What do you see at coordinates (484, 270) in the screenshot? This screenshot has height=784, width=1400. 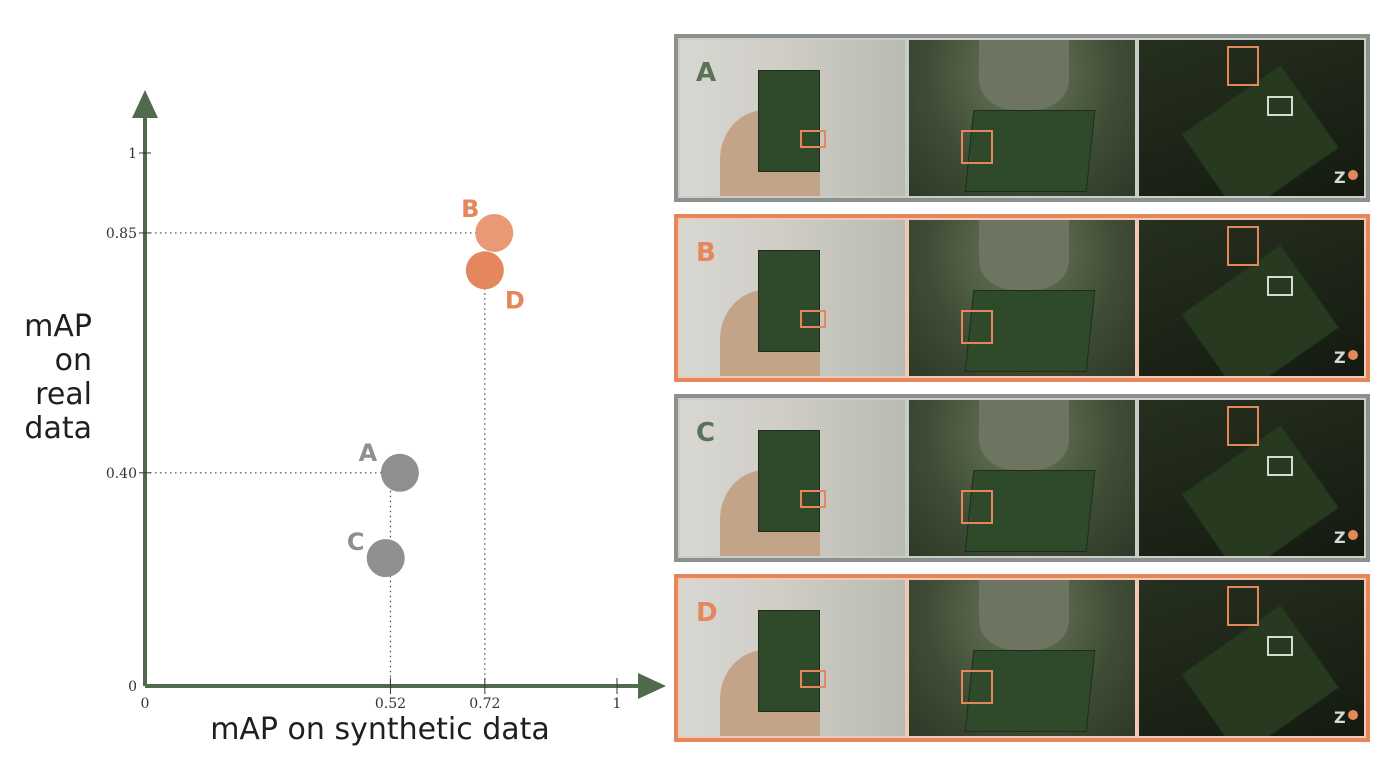 I see `point-d` at bounding box center [484, 270].